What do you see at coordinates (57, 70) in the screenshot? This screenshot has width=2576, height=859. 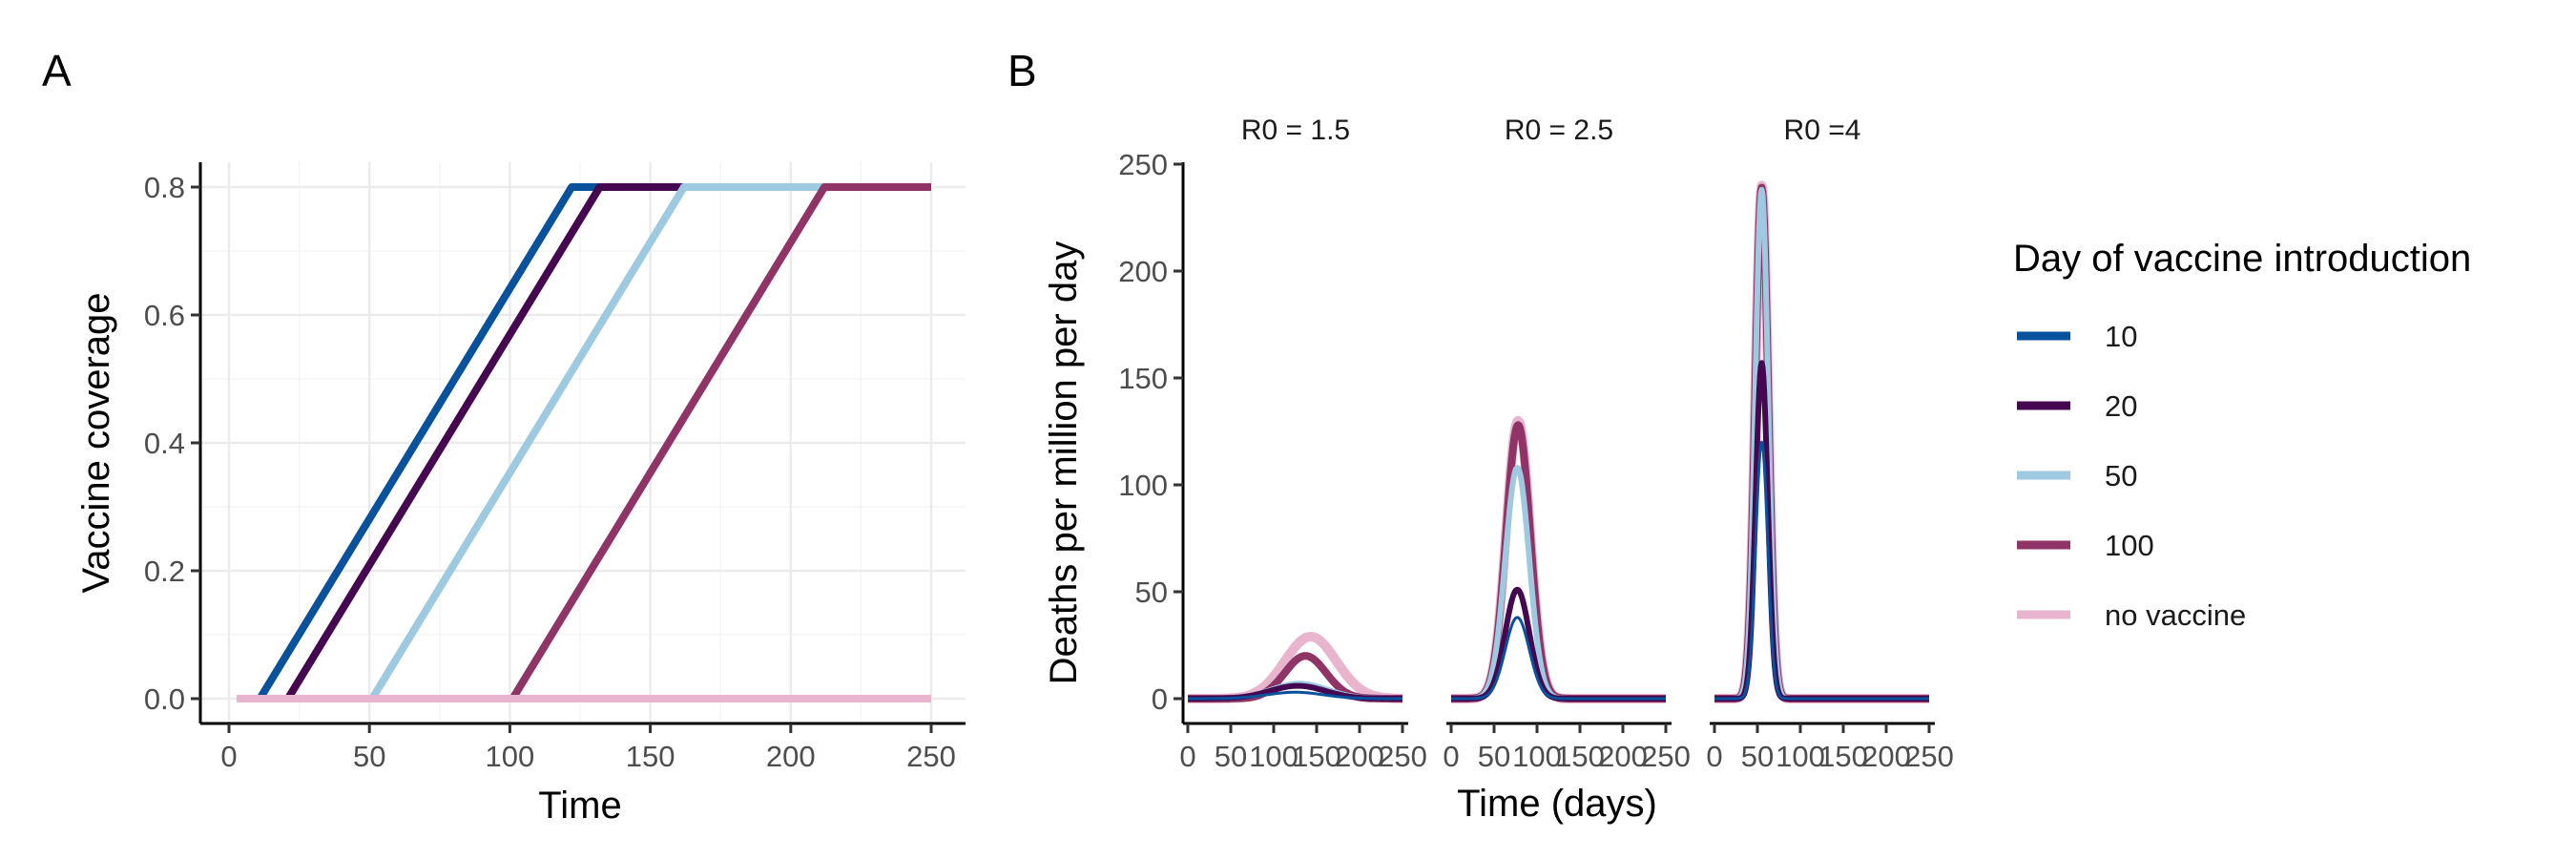 I see `panel-a-letter: A` at bounding box center [57, 70].